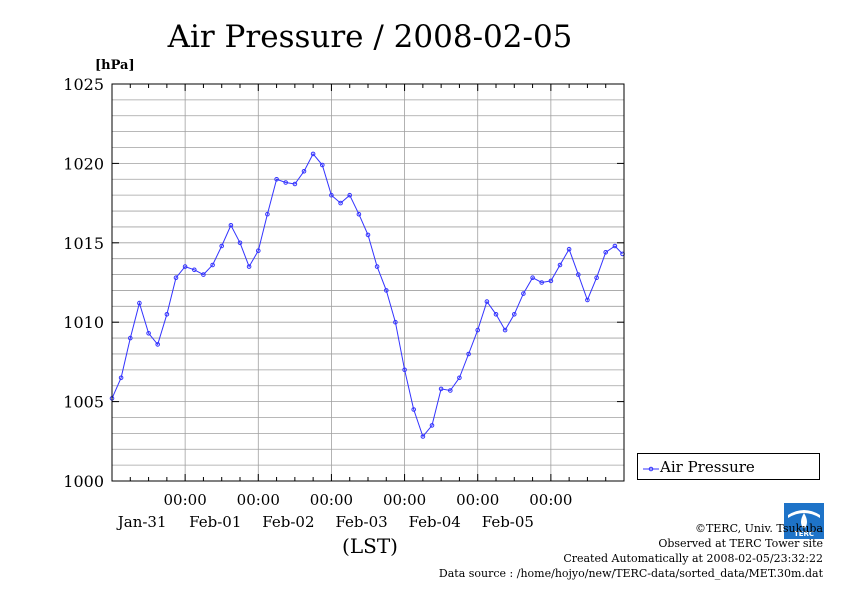  Describe the element at coordinates (288, 522) in the screenshot. I see `x-tick-date: Feb-02` at that location.